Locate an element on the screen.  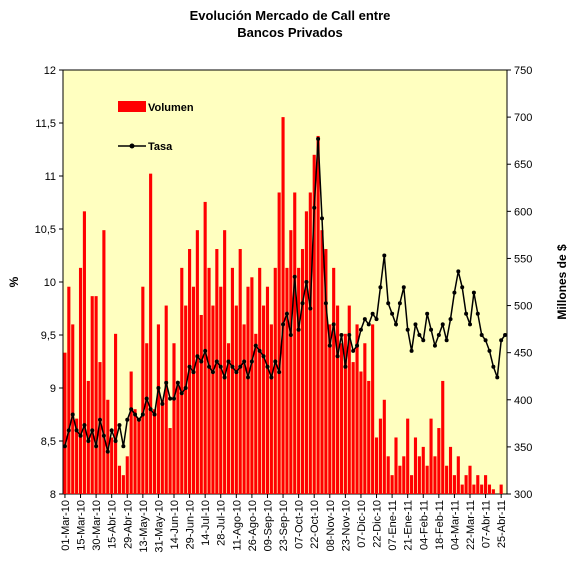
y-tick-label: 11 is located at coordinates (50, 177).